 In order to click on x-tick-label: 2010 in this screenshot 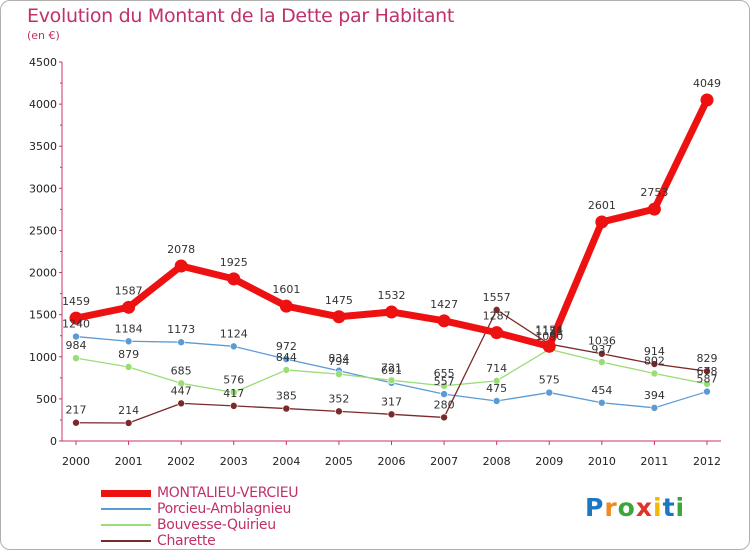, I will do `click(602, 461)`.